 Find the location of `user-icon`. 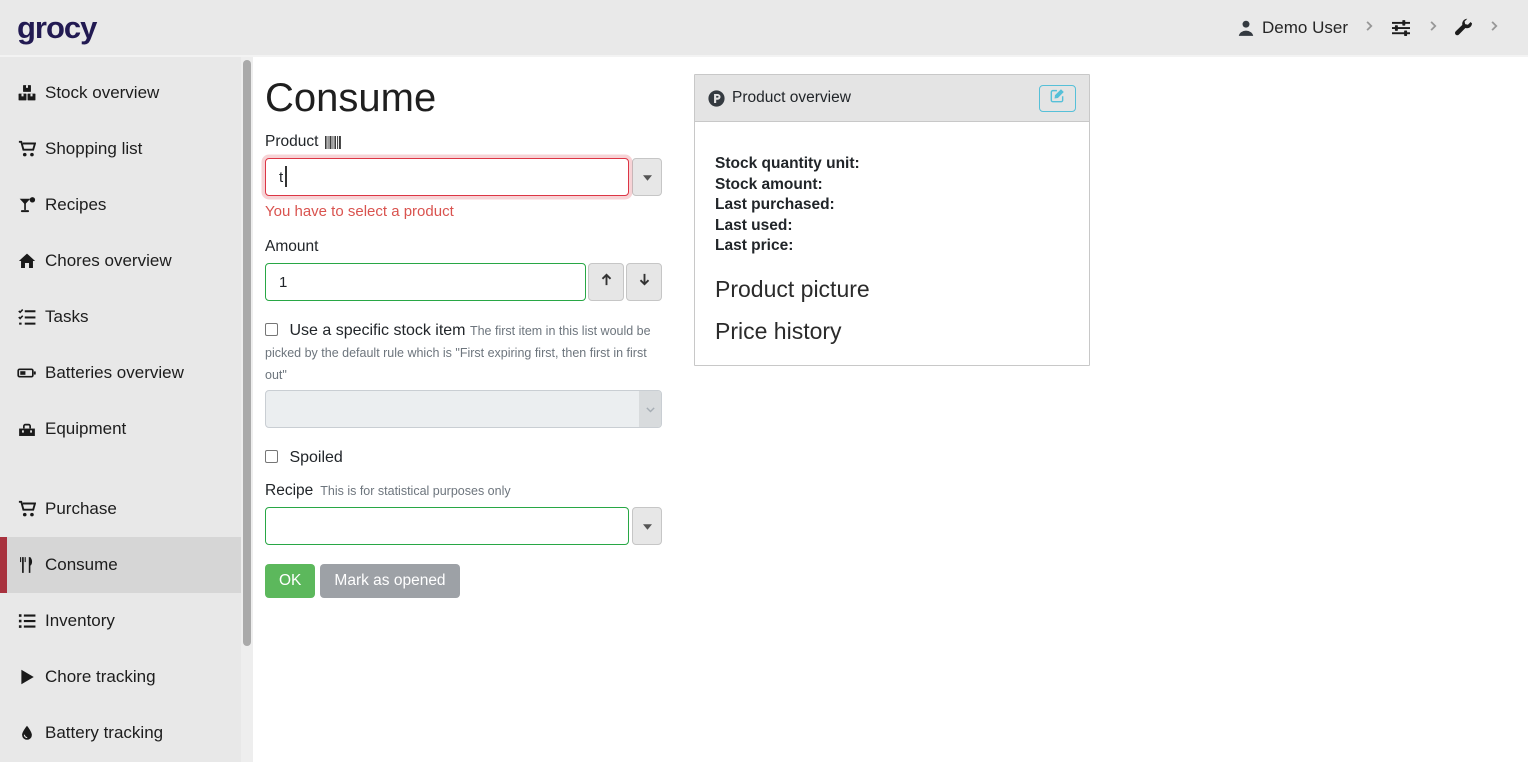

user-icon is located at coordinates (1246, 28).